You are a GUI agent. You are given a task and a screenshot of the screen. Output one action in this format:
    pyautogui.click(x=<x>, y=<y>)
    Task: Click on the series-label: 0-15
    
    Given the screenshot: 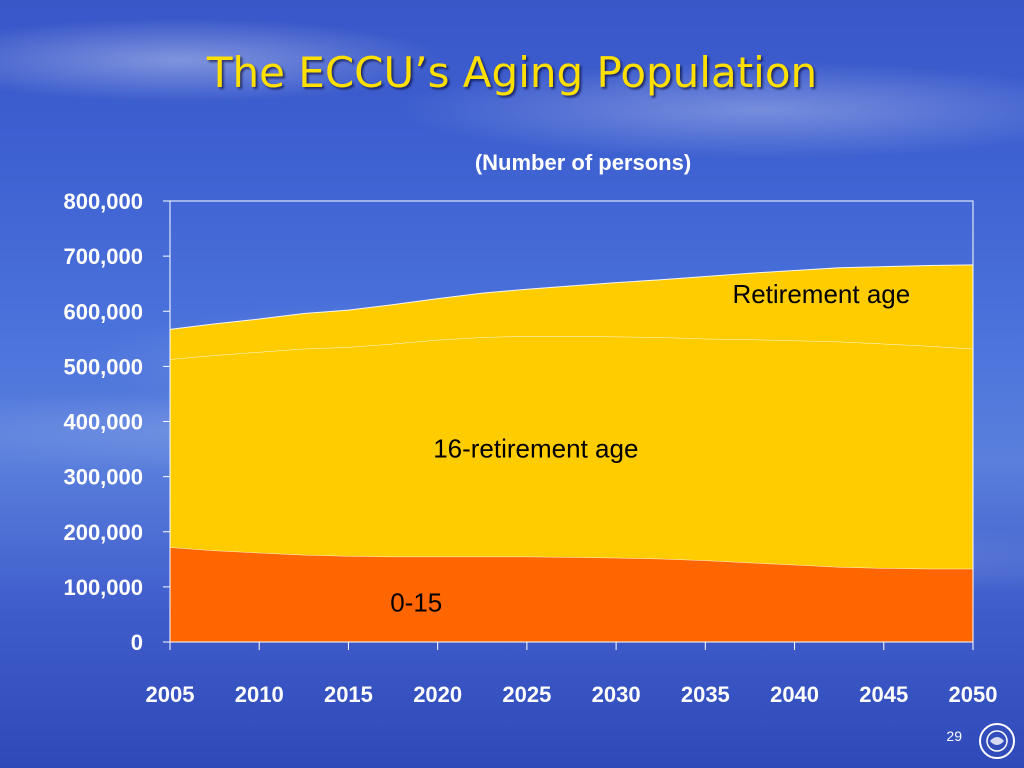 What is the action you would take?
    pyautogui.click(x=416, y=603)
    